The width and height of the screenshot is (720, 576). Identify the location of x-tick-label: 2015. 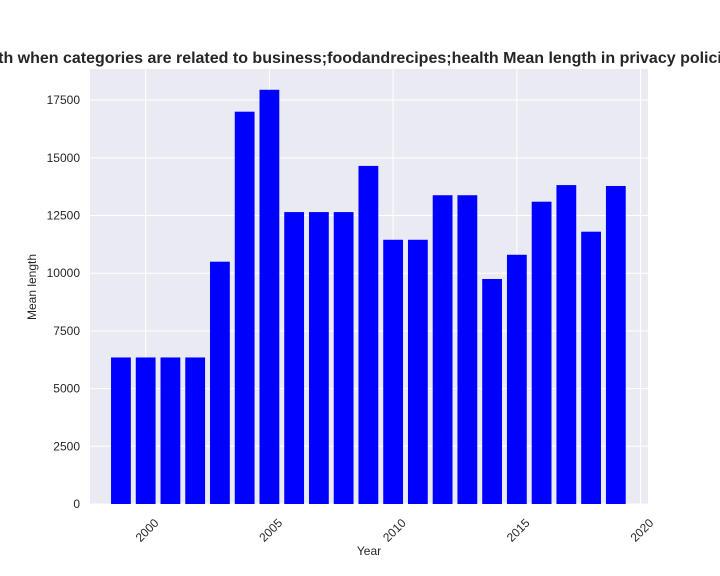
(518, 530).